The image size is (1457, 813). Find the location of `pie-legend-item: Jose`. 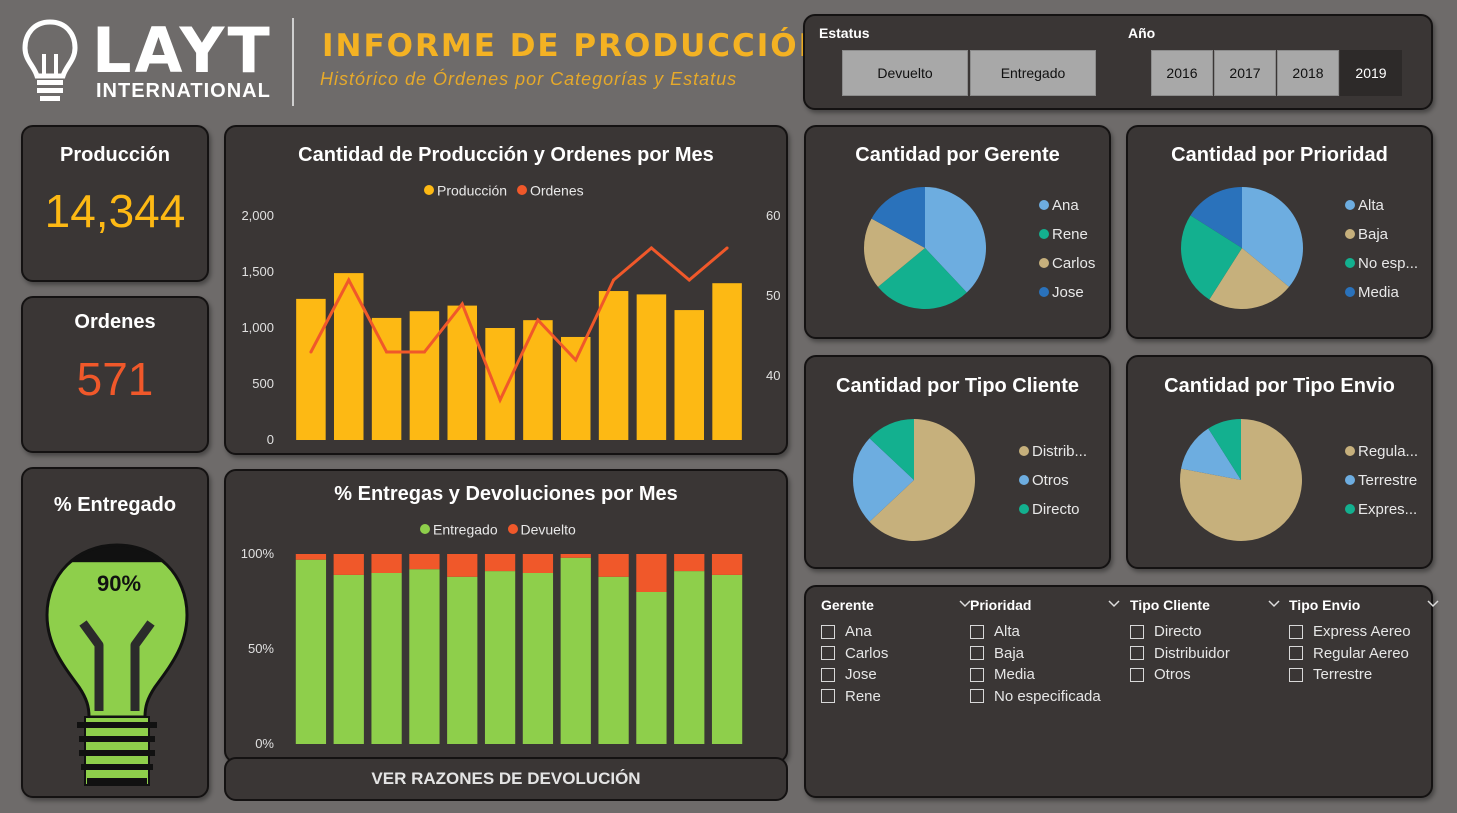

pie-legend-item: Jose is located at coordinates (1067, 298).